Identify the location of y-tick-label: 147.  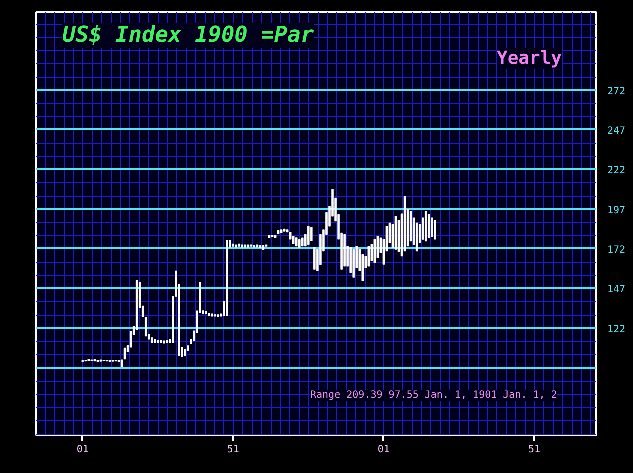
(617, 290).